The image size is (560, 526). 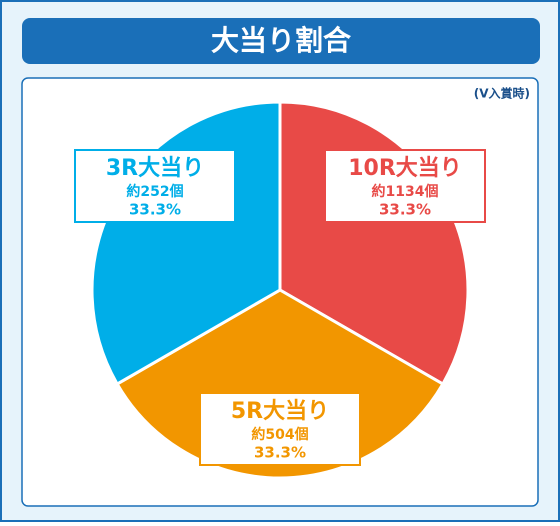 What do you see at coordinates (405, 191) in the screenshot?
I see `count-label: 約1134個` at bounding box center [405, 191].